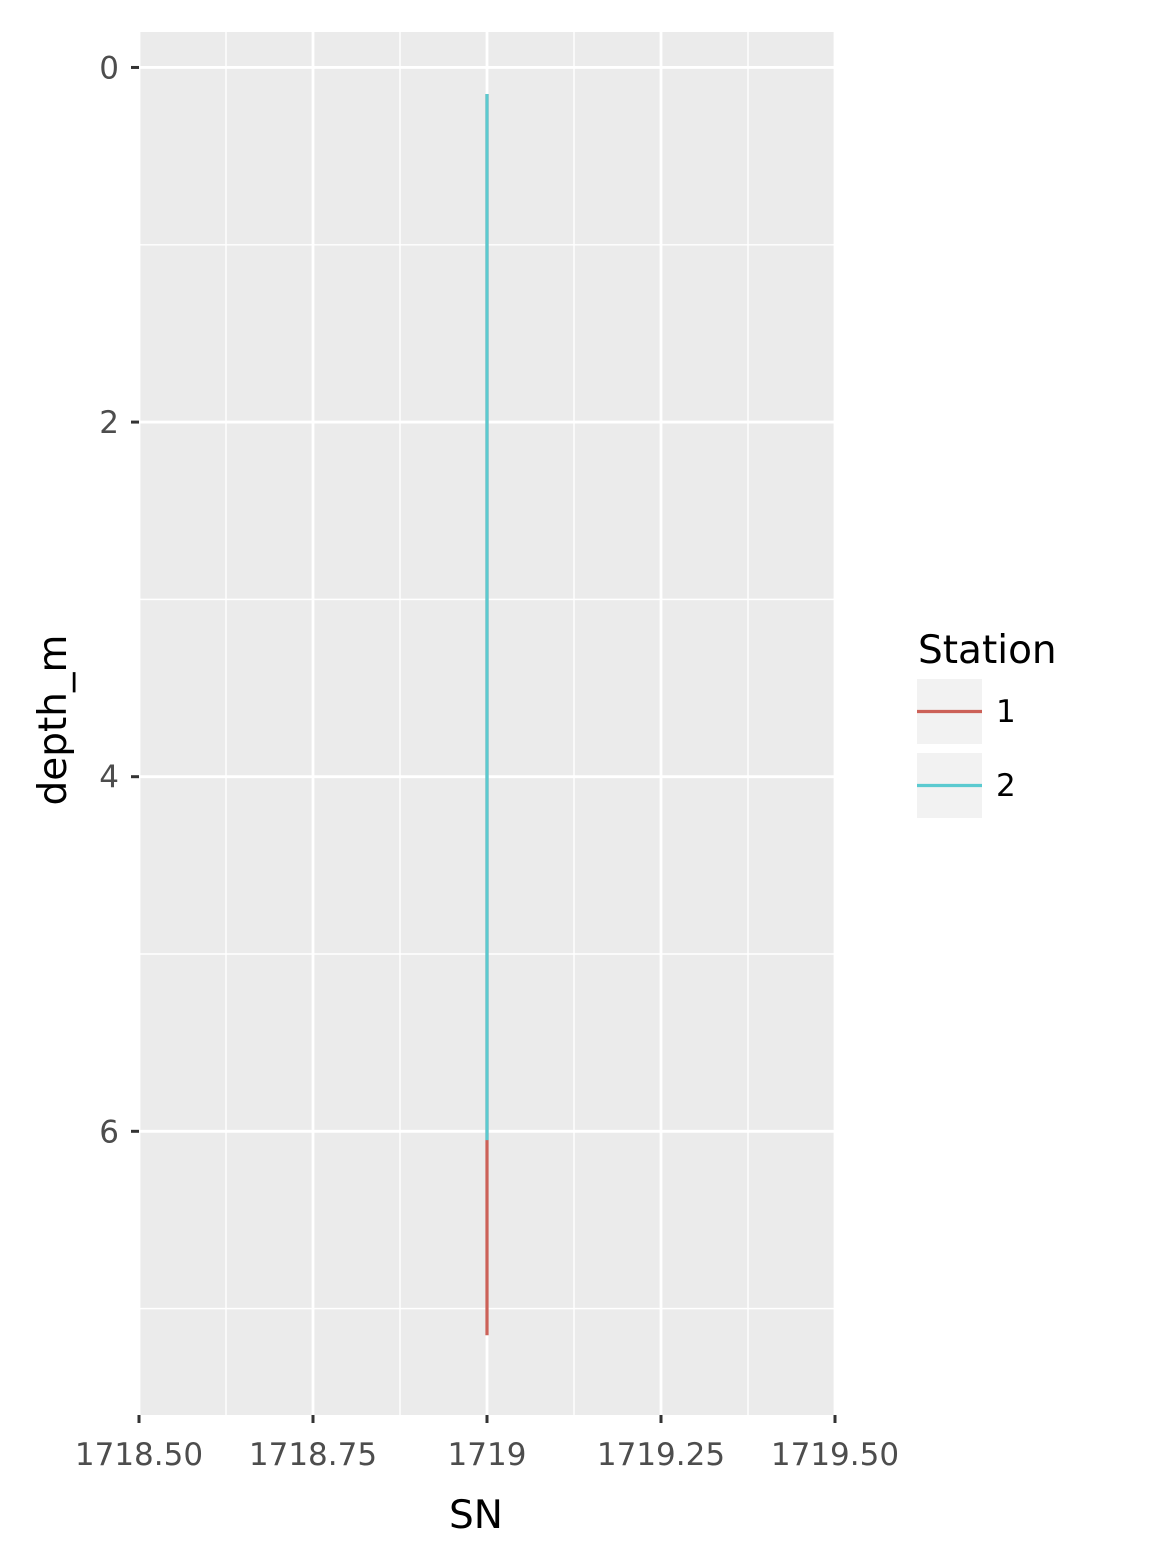  Describe the element at coordinates (661, 1455) in the screenshot. I see `x-tick-label: 1719.25` at that location.